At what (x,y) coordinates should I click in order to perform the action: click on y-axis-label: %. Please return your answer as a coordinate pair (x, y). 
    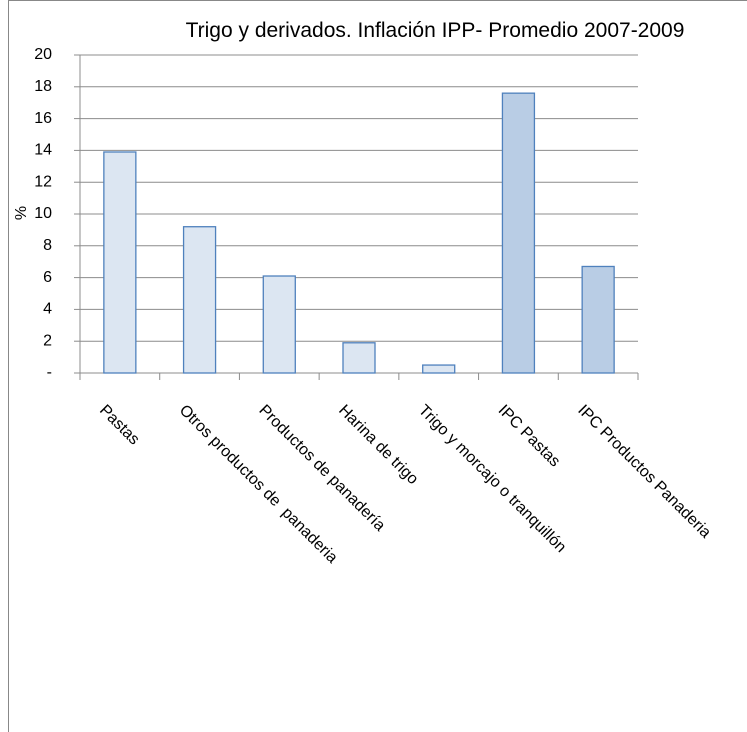
    Looking at the image, I should click on (21, 213).